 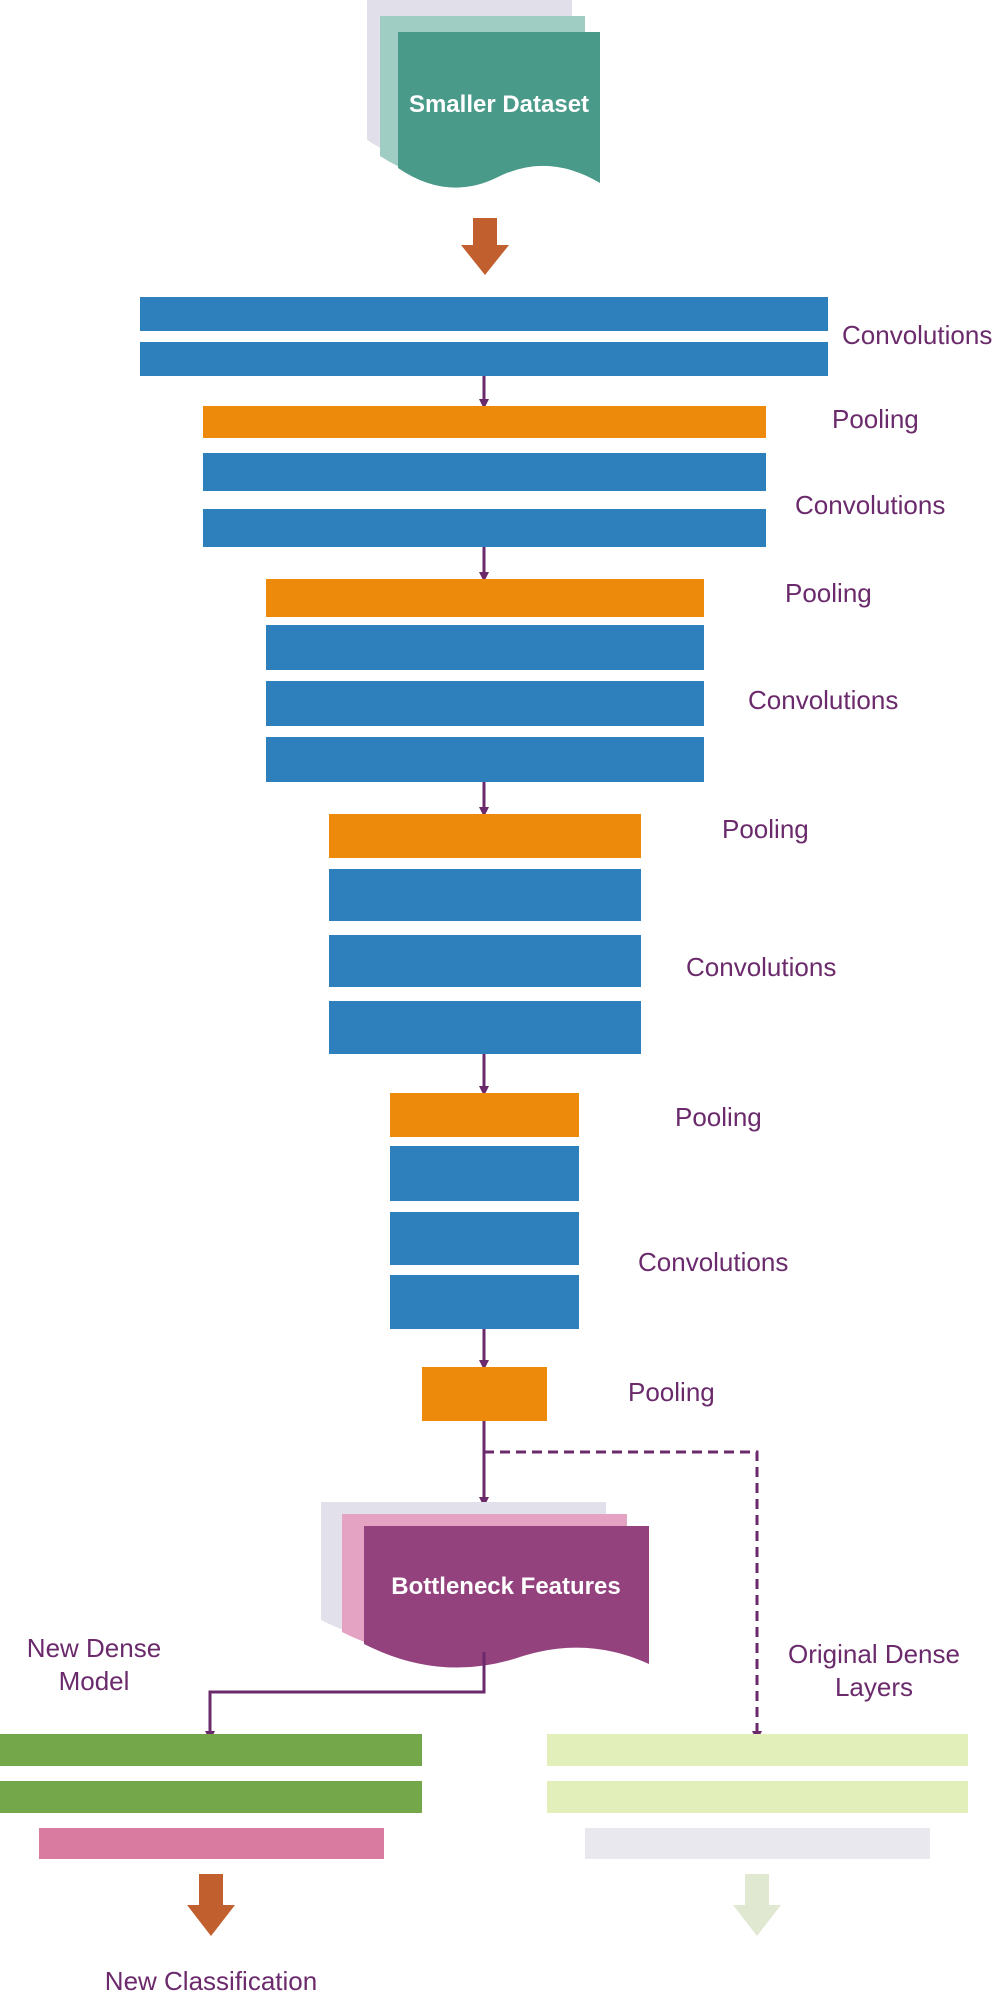 I want to click on stage-2: Pooling Convolutions, so click(x=574, y=475).